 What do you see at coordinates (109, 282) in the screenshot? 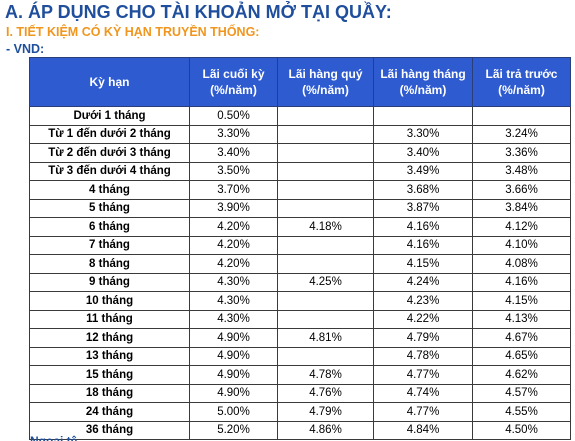
I see `cell-term: 9 tháng` at bounding box center [109, 282].